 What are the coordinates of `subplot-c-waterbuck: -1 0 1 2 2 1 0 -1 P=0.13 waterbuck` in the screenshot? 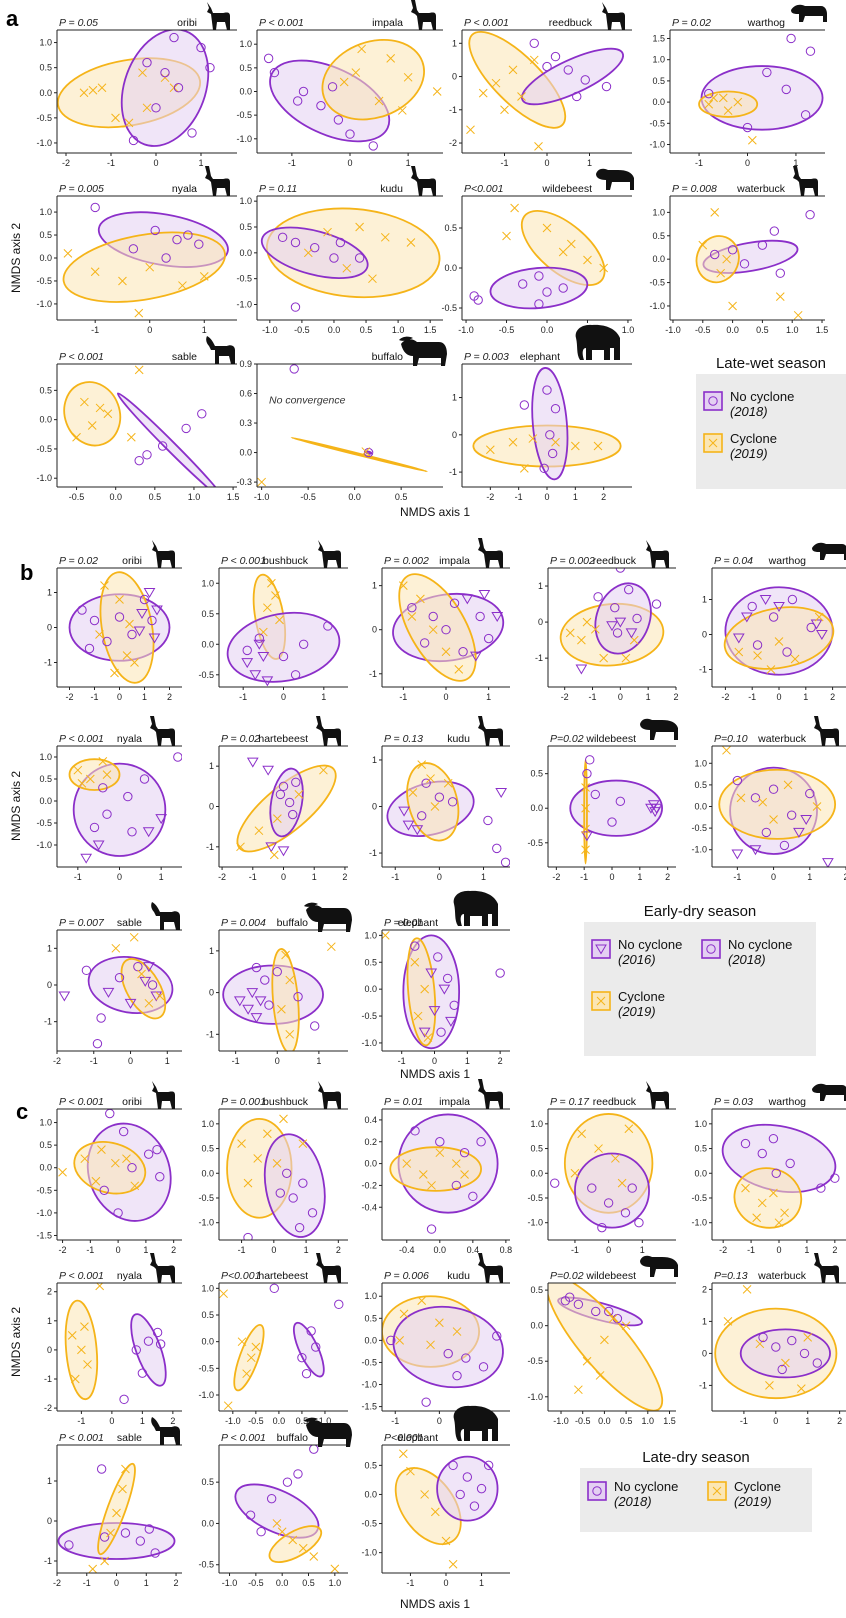 It's located at (772, 1339).